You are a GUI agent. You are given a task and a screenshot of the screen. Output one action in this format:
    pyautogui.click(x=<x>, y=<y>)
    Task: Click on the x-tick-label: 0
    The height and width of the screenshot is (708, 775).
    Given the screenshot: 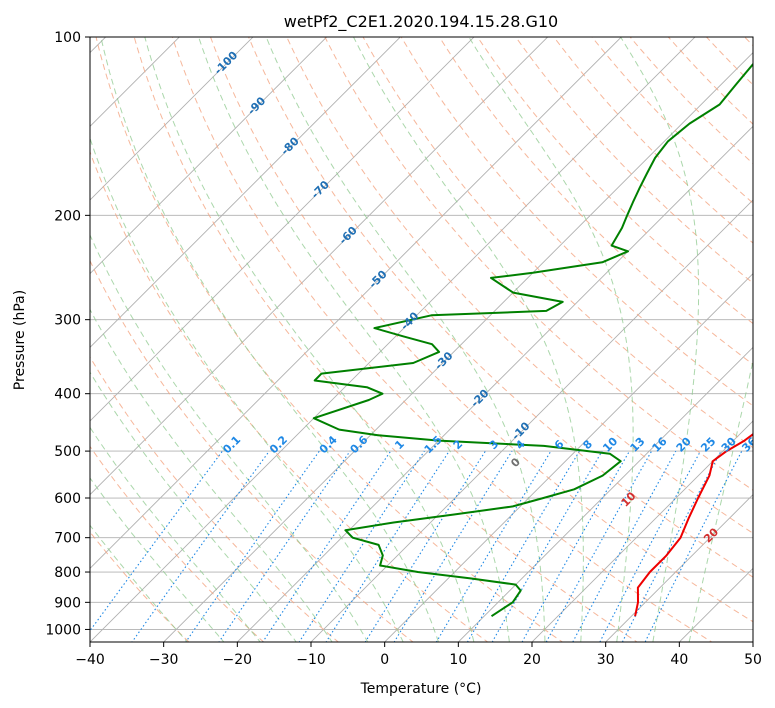 What is the action you would take?
    pyautogui.click(x=384, y=660)
    